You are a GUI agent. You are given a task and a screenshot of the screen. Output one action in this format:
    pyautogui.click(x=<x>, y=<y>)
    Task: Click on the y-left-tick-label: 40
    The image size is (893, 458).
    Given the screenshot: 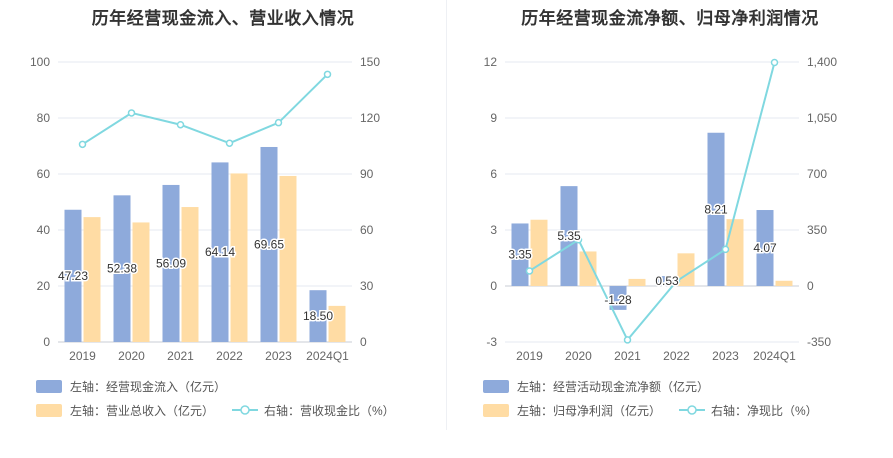 What is the action you would take?
    pyautogui.click(x=44, y=230)
    